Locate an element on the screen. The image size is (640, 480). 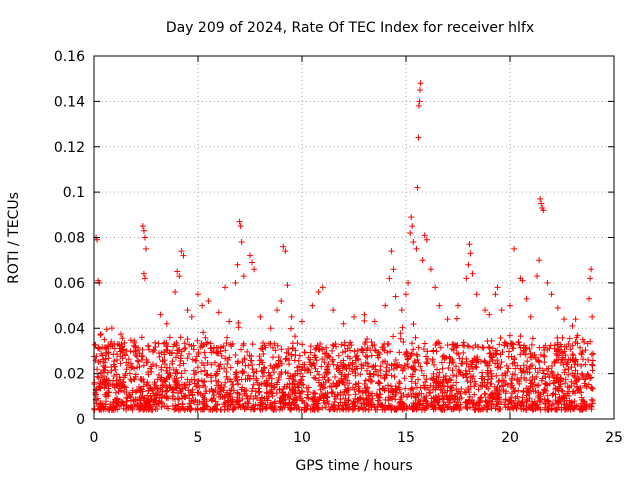
y-tick-label: 0.04 is located at coordinates (69, 329).